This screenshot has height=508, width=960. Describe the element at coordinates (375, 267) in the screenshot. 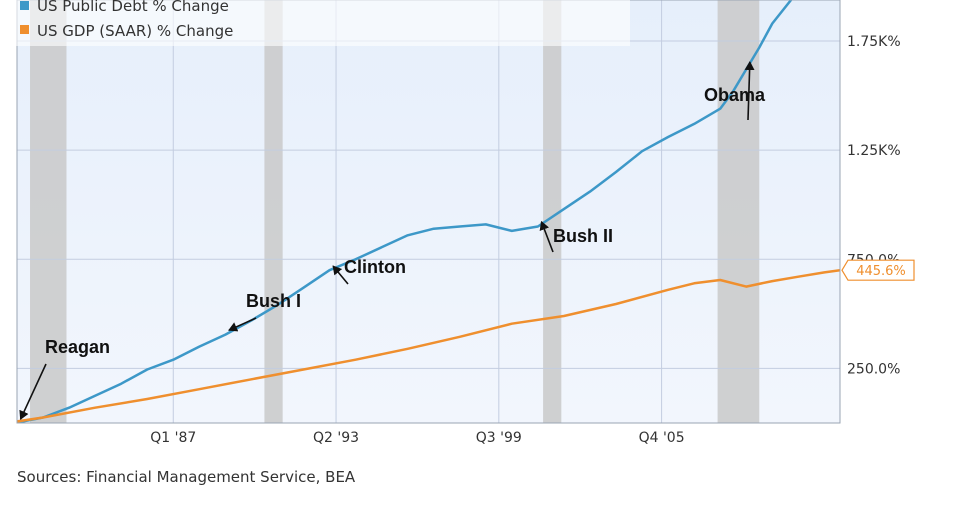

I see `annotation-label: Clinton` at that location.